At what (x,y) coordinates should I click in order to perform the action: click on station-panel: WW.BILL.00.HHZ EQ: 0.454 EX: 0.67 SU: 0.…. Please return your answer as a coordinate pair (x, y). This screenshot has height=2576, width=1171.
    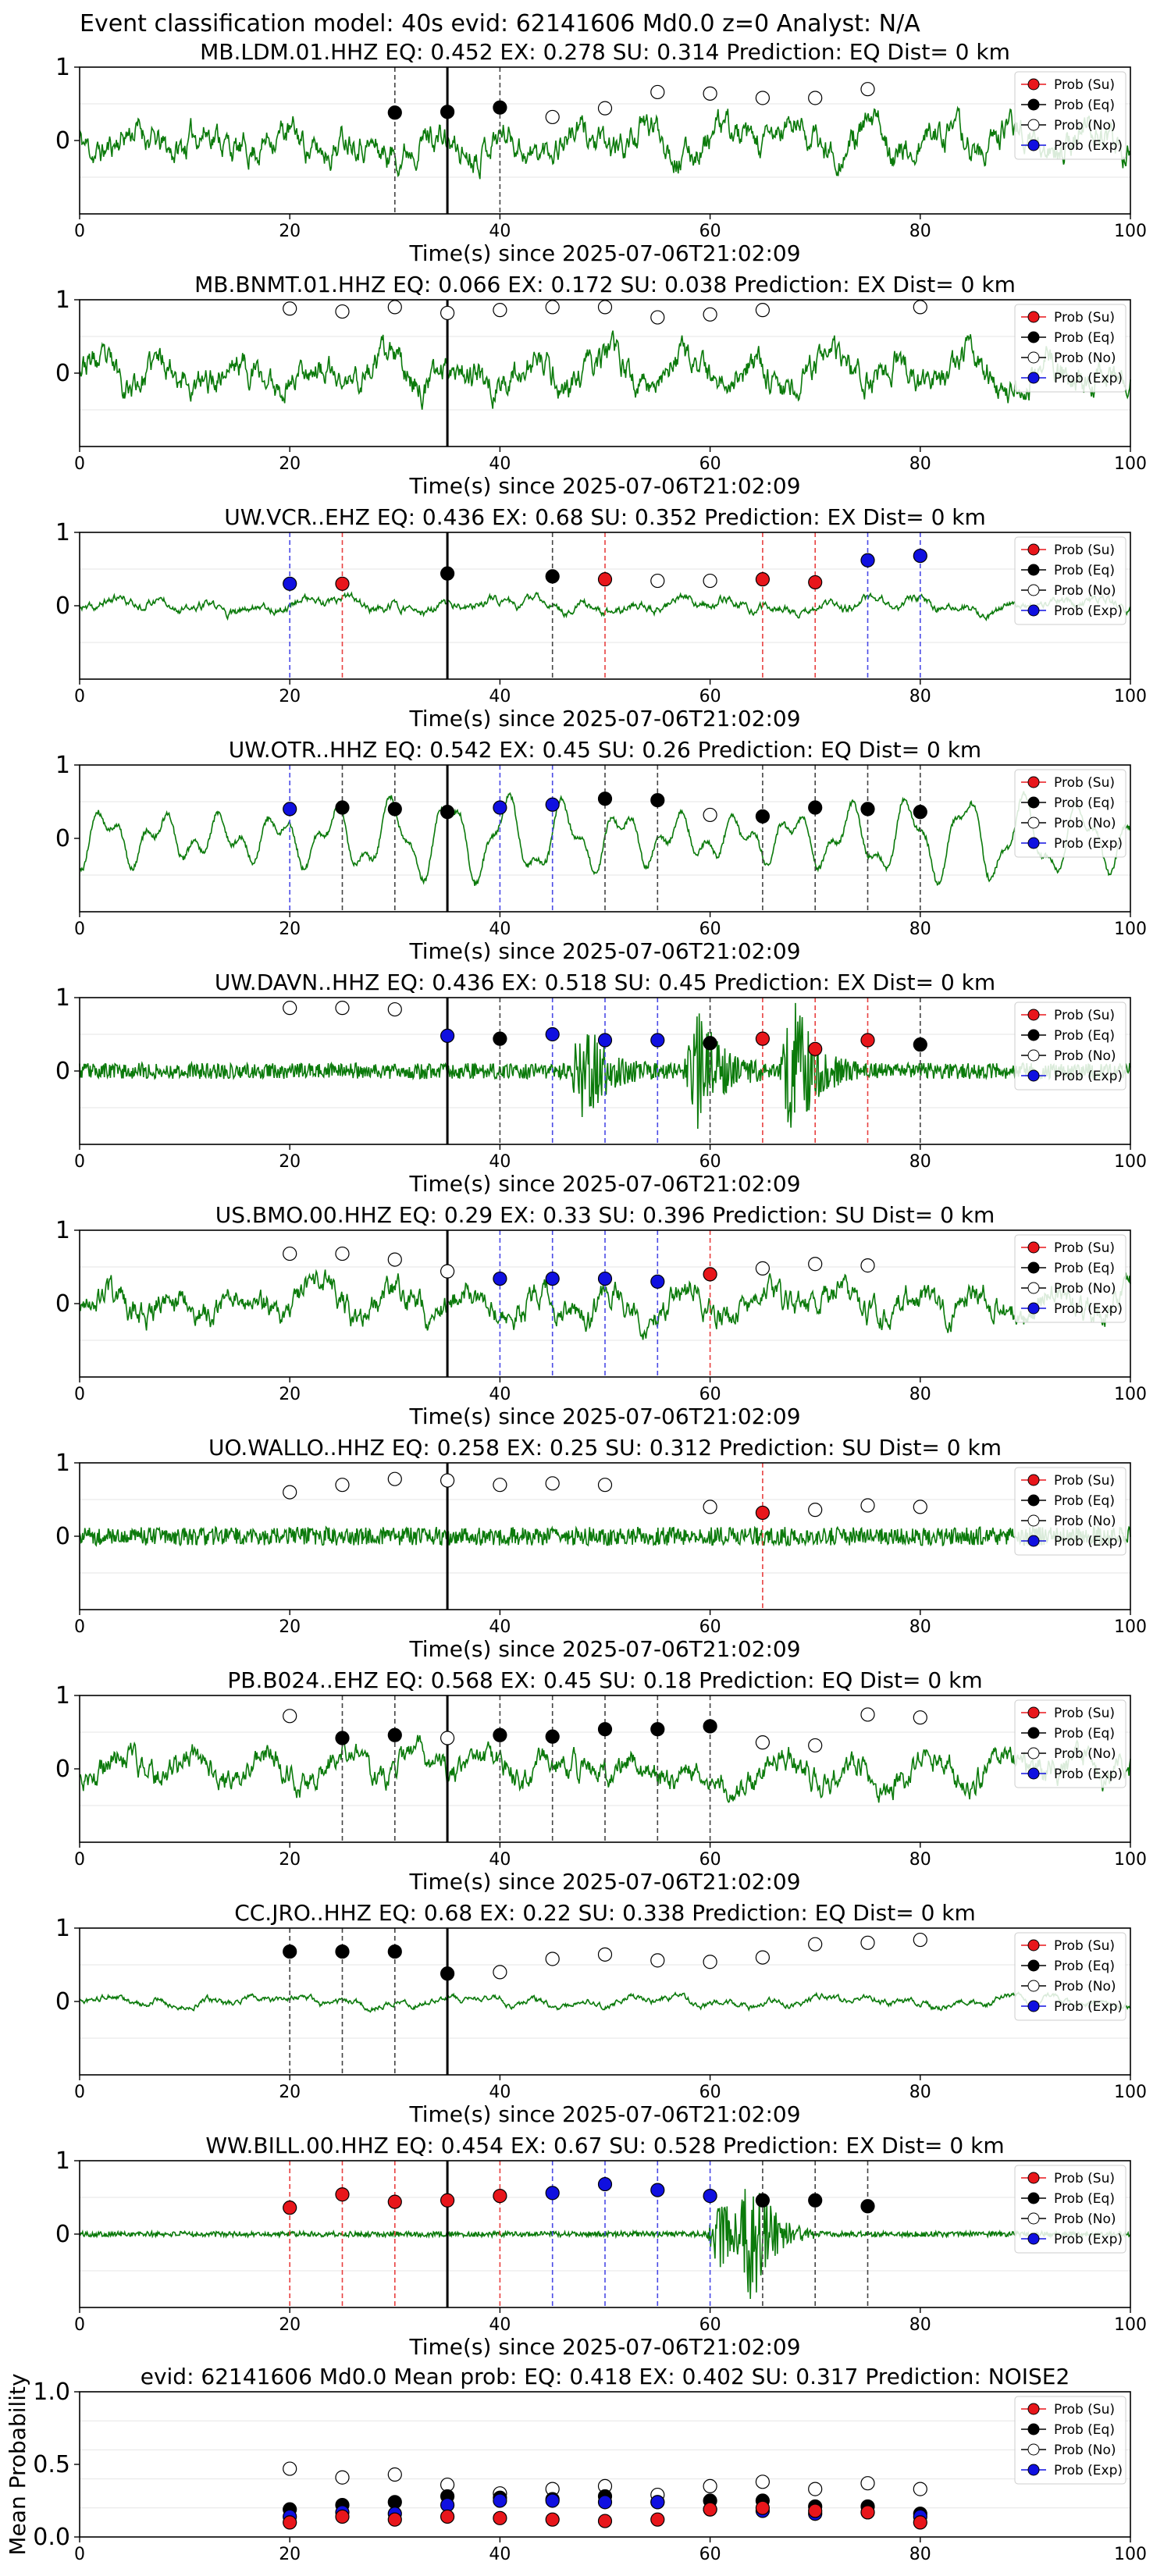
    Looking at the image, I should click on (601, 2246).